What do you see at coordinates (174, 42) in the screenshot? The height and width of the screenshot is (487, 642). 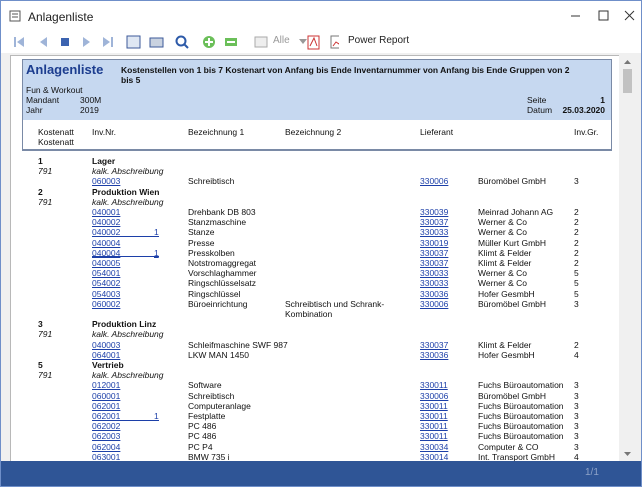 I see `toolbar-icons` at bounding box center [174, 42].